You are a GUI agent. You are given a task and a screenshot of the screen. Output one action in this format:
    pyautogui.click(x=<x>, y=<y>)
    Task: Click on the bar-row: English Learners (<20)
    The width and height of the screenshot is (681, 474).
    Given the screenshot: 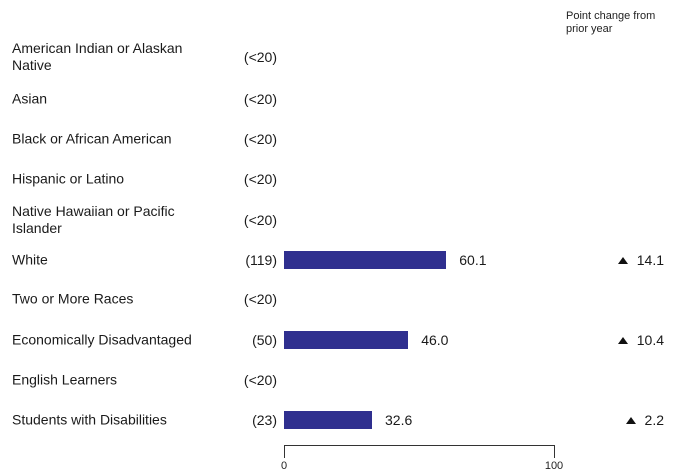 What is the action you would take?
    pyautogui.click(x=340, y=380)
    